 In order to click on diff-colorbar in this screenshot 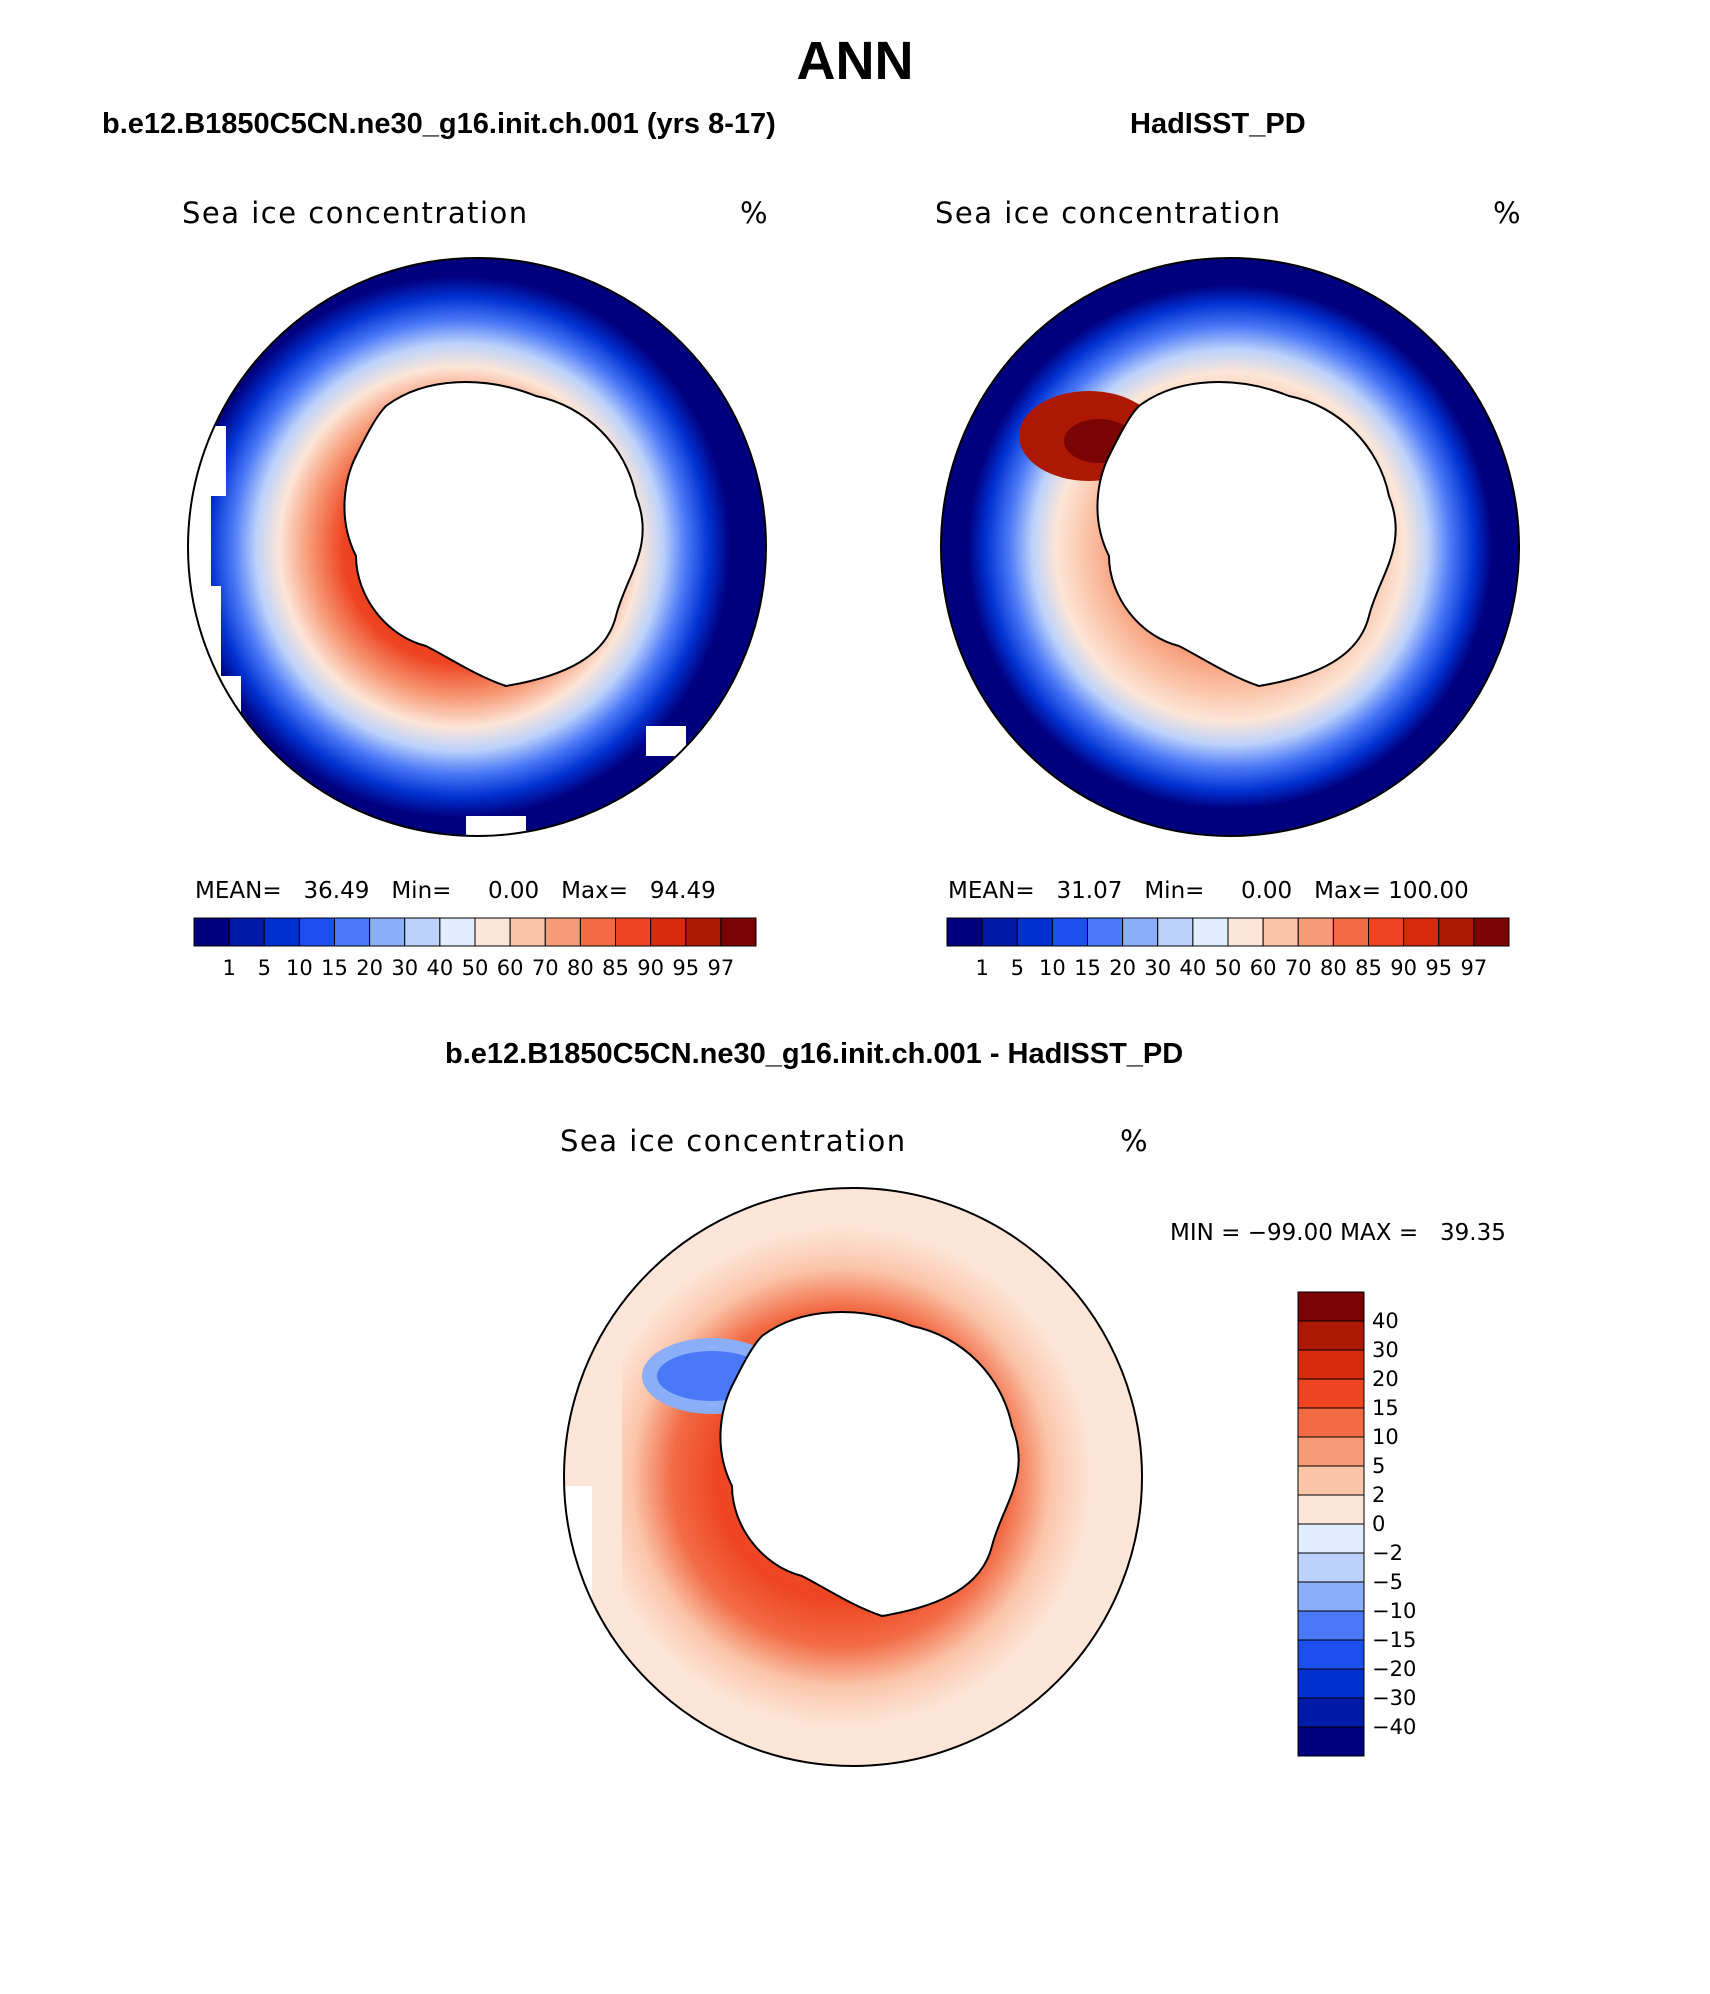, I will do `click(1331, 1524)`.